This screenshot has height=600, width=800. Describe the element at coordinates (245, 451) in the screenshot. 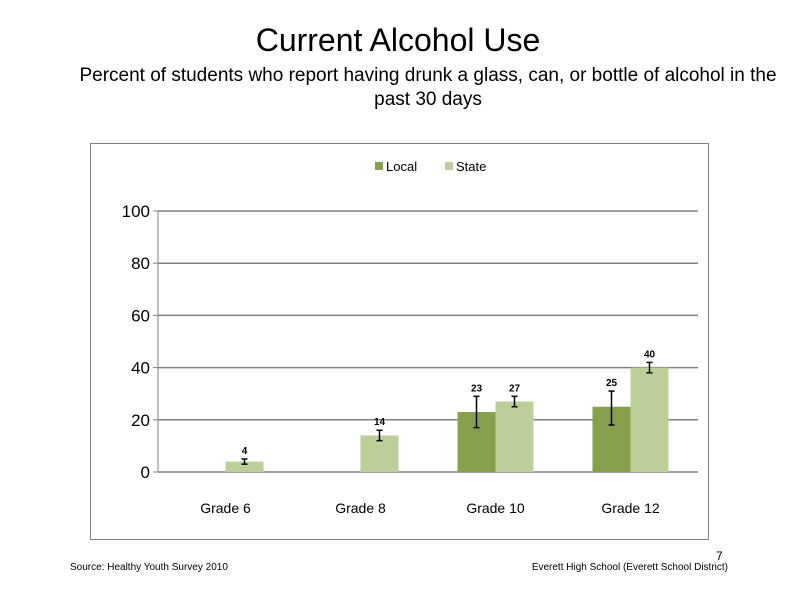

I see `data-label-state-0: 4` at that location.